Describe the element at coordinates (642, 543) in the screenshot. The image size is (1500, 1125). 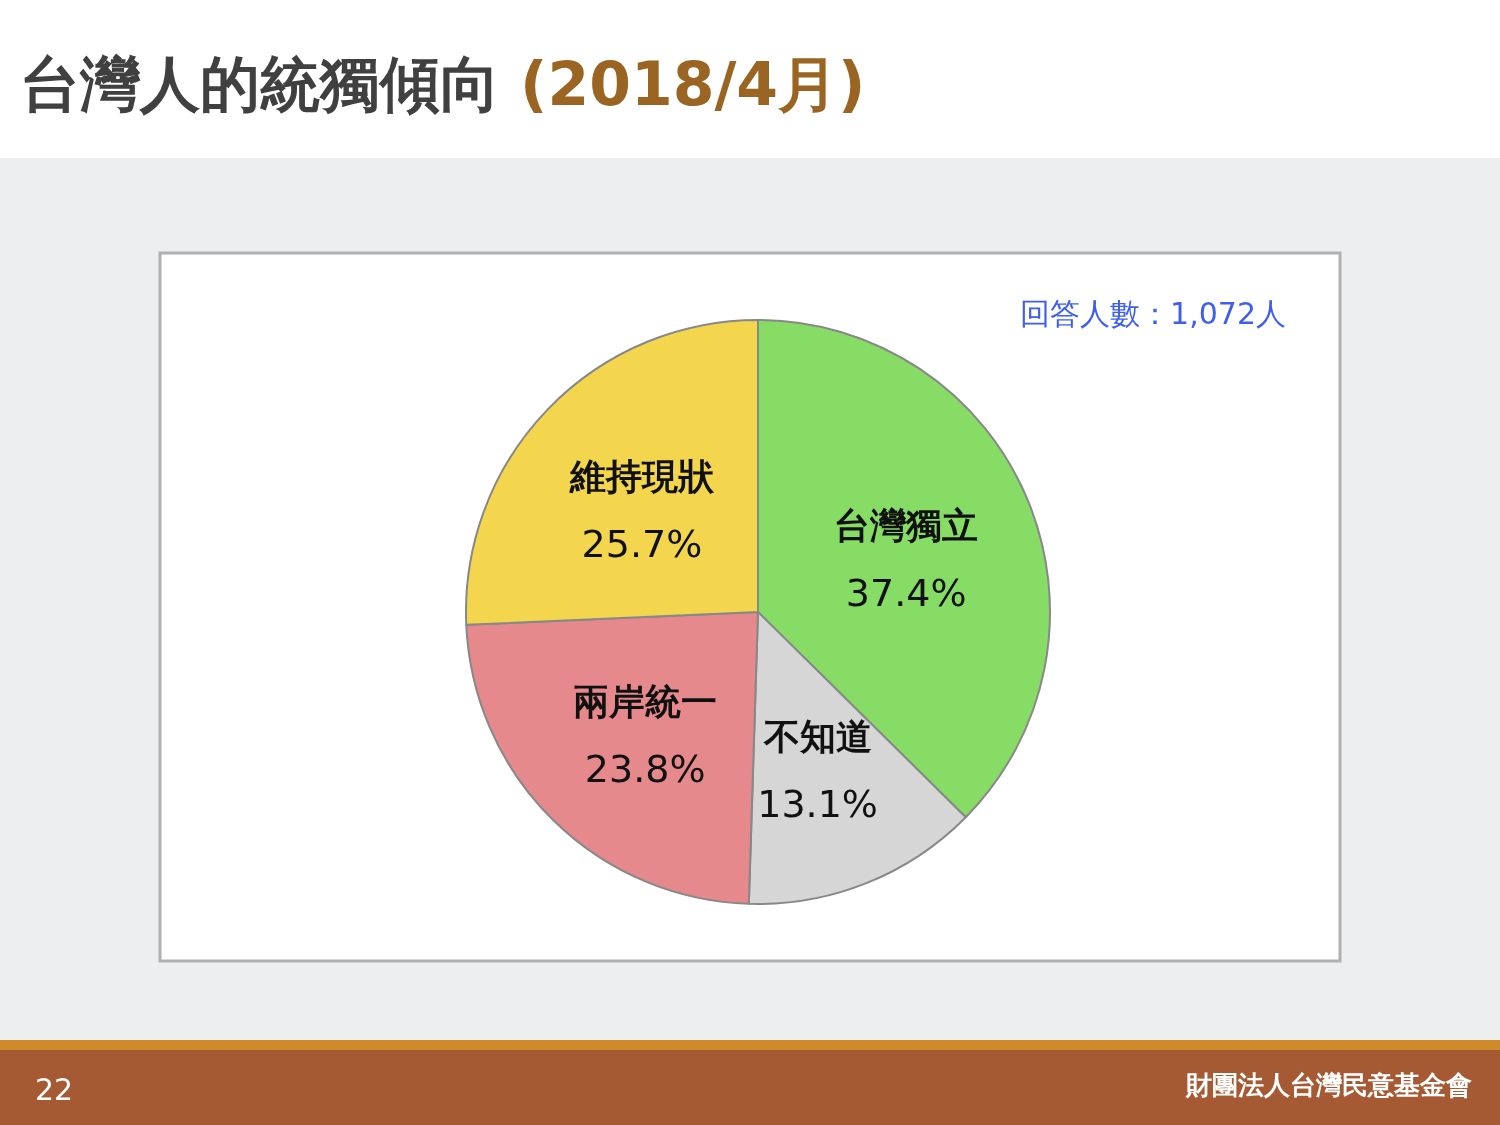
I see `data-label: 25.7%` at that location.